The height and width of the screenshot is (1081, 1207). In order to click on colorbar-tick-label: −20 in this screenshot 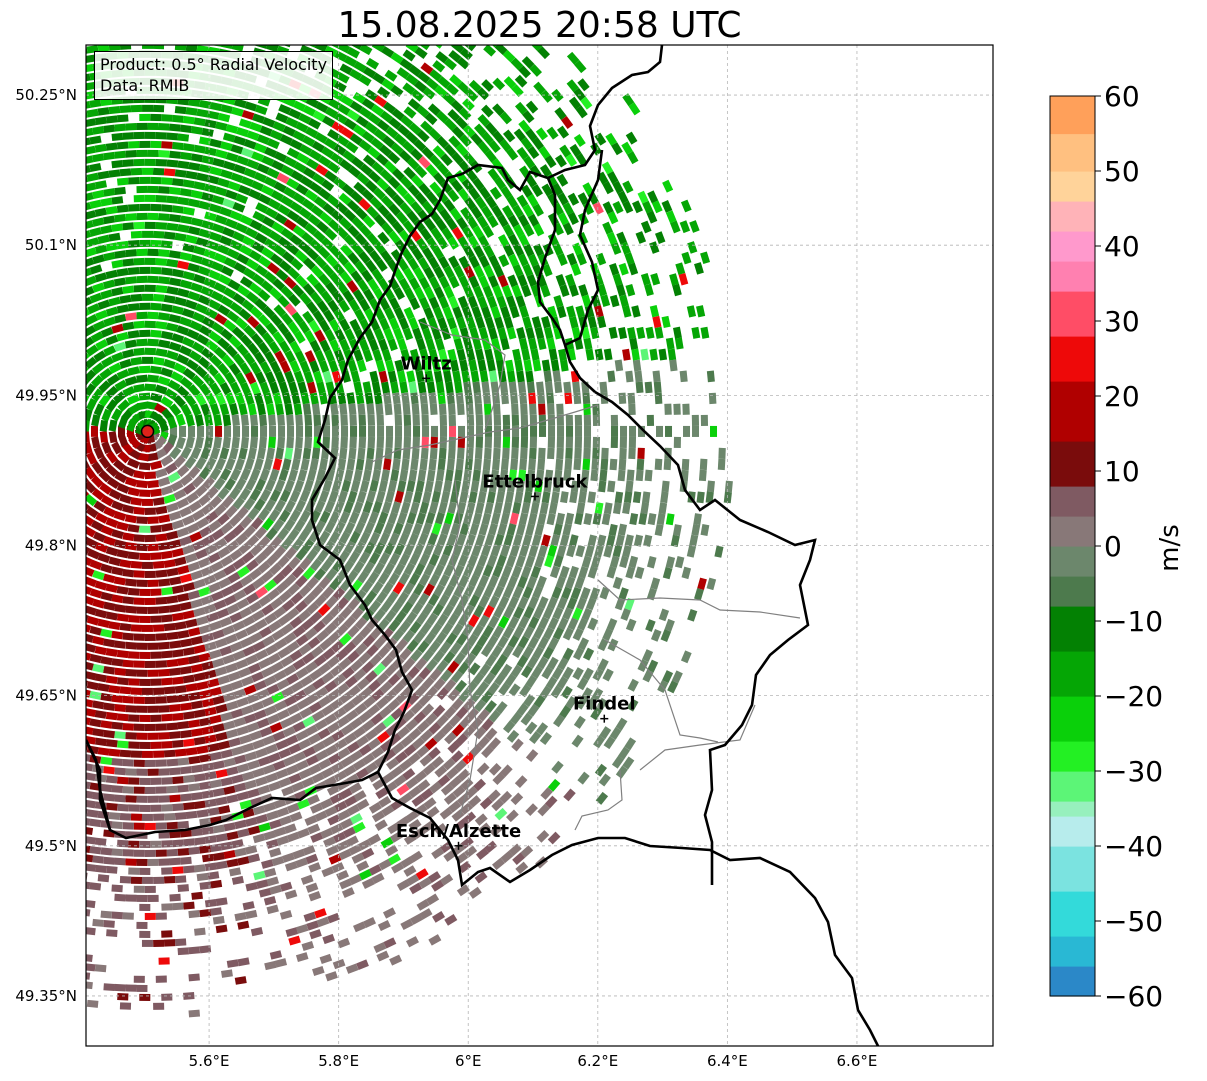, I will do `click(1133, 696)`.